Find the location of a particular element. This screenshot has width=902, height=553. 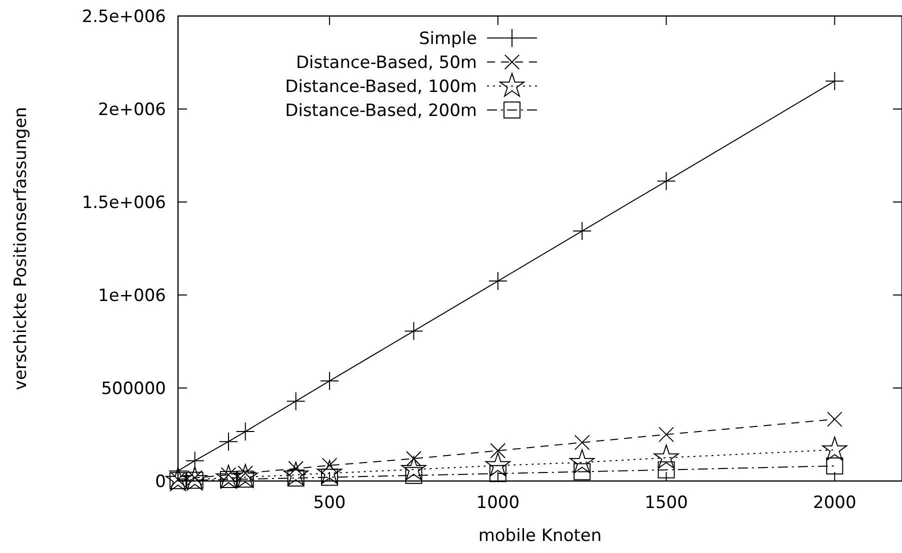

y-tick-label: 500000 is located at coordinates (133, 389).